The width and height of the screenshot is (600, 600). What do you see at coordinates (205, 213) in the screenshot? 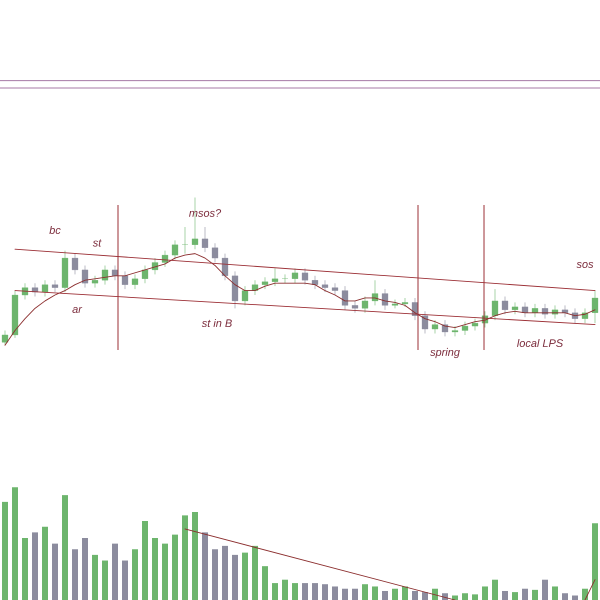
I see `annotation: msos?` at bounding box center [205, 213].